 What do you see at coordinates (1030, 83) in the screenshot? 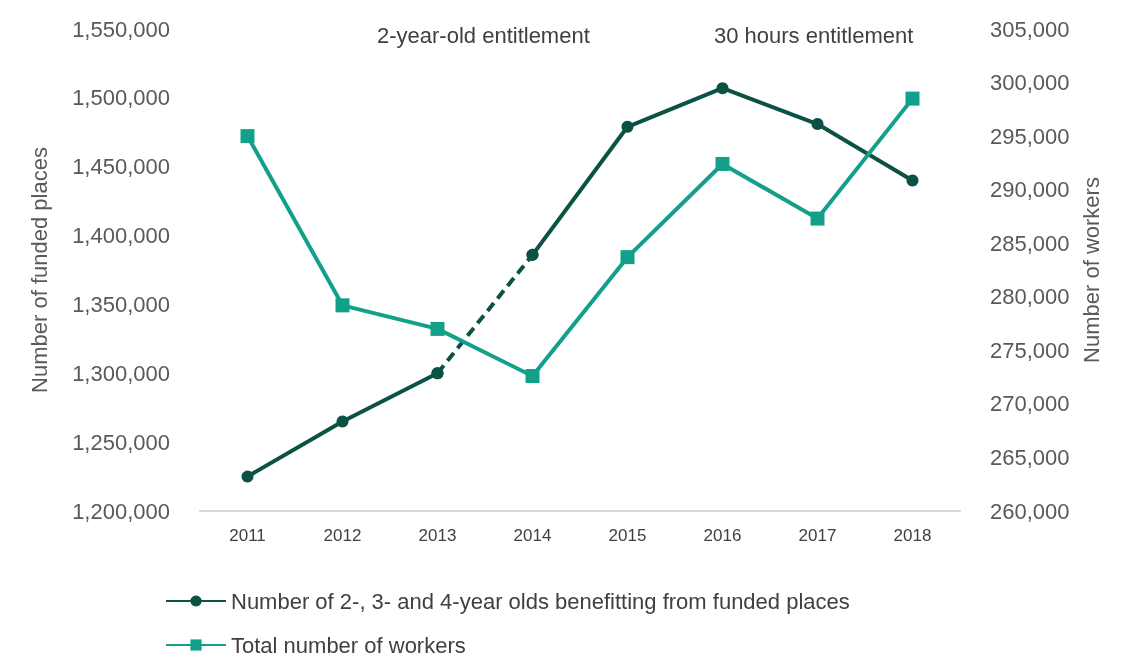
I see `y2-tick-label: 300,000` at bounding box center [1030, 83].